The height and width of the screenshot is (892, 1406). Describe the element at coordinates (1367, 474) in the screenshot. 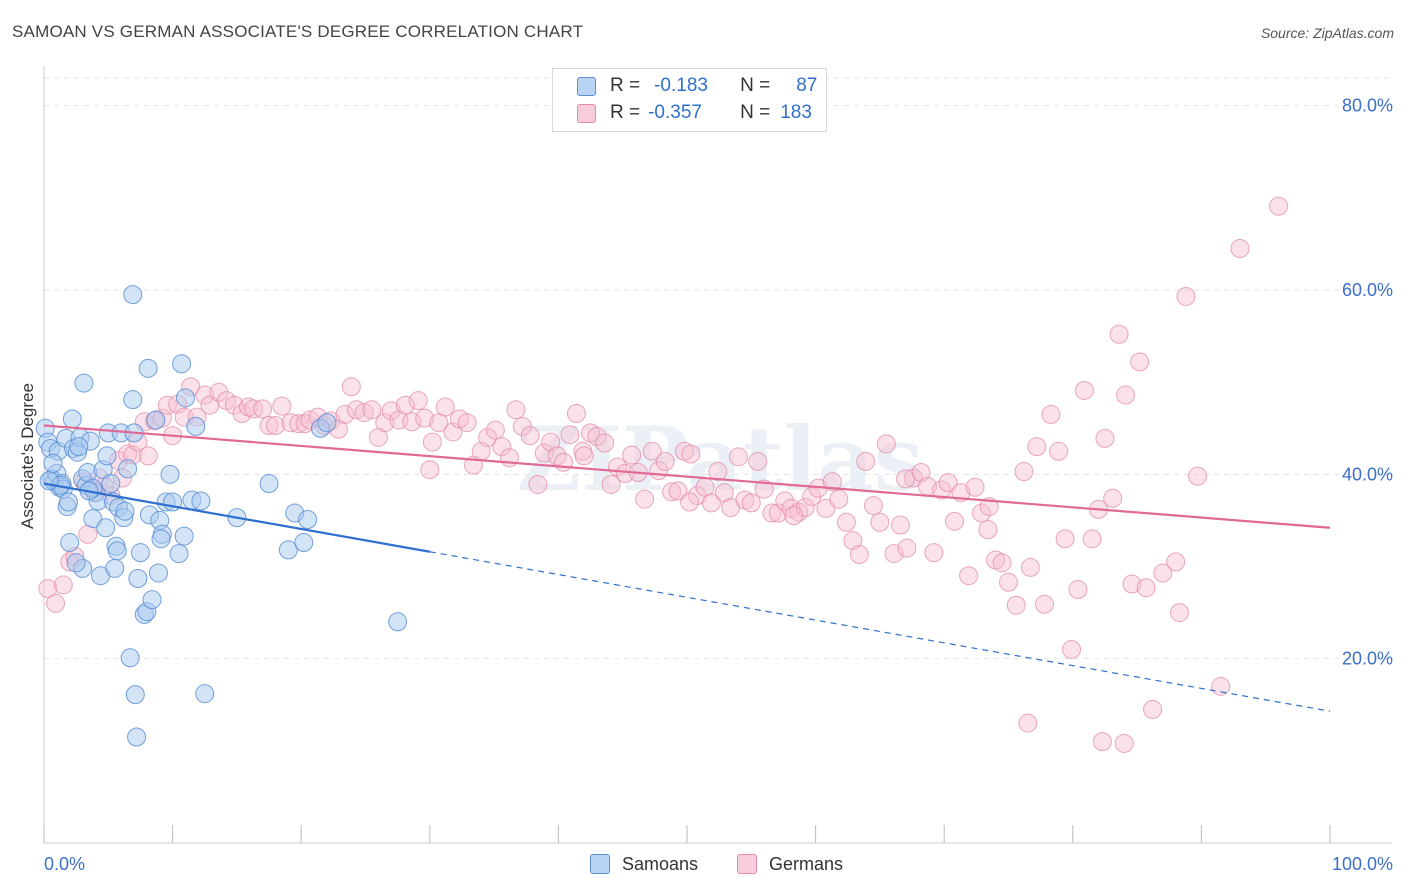

I see `y-tick-label: 40.0%` at that location.